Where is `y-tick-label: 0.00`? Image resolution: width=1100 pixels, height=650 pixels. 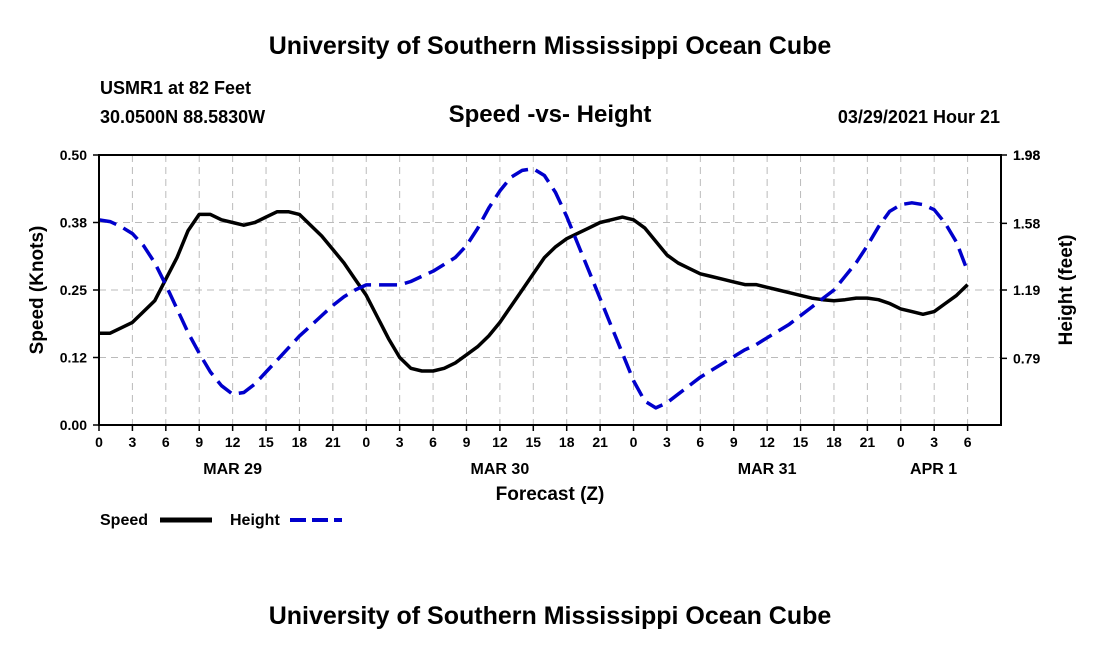 y-tick-label: 0.00 is located at coordinates (73, 425).